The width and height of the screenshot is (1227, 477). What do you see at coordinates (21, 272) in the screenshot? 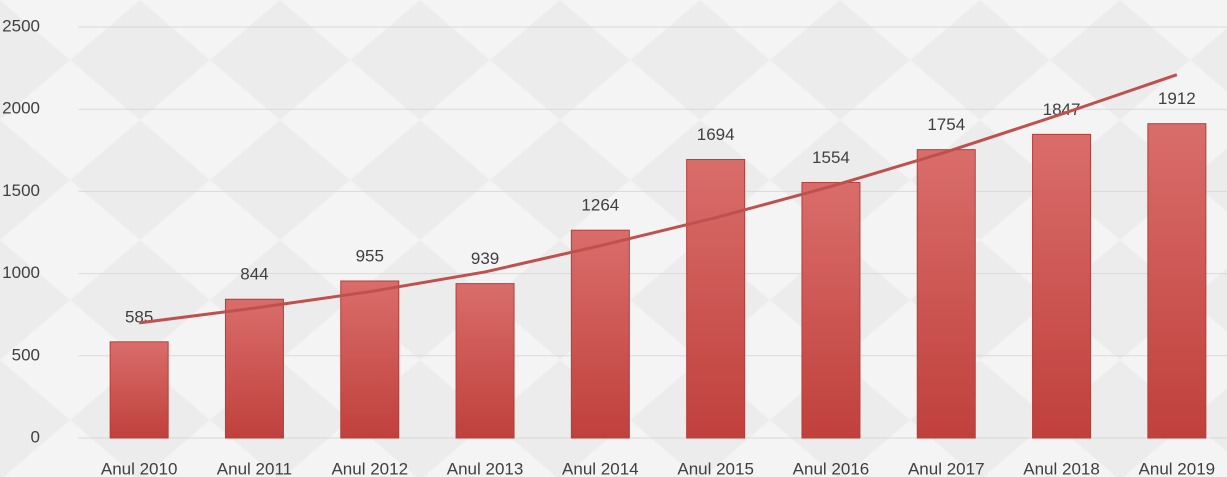
I see `y-tick-label: 1000` at bounding box center [21, 272].